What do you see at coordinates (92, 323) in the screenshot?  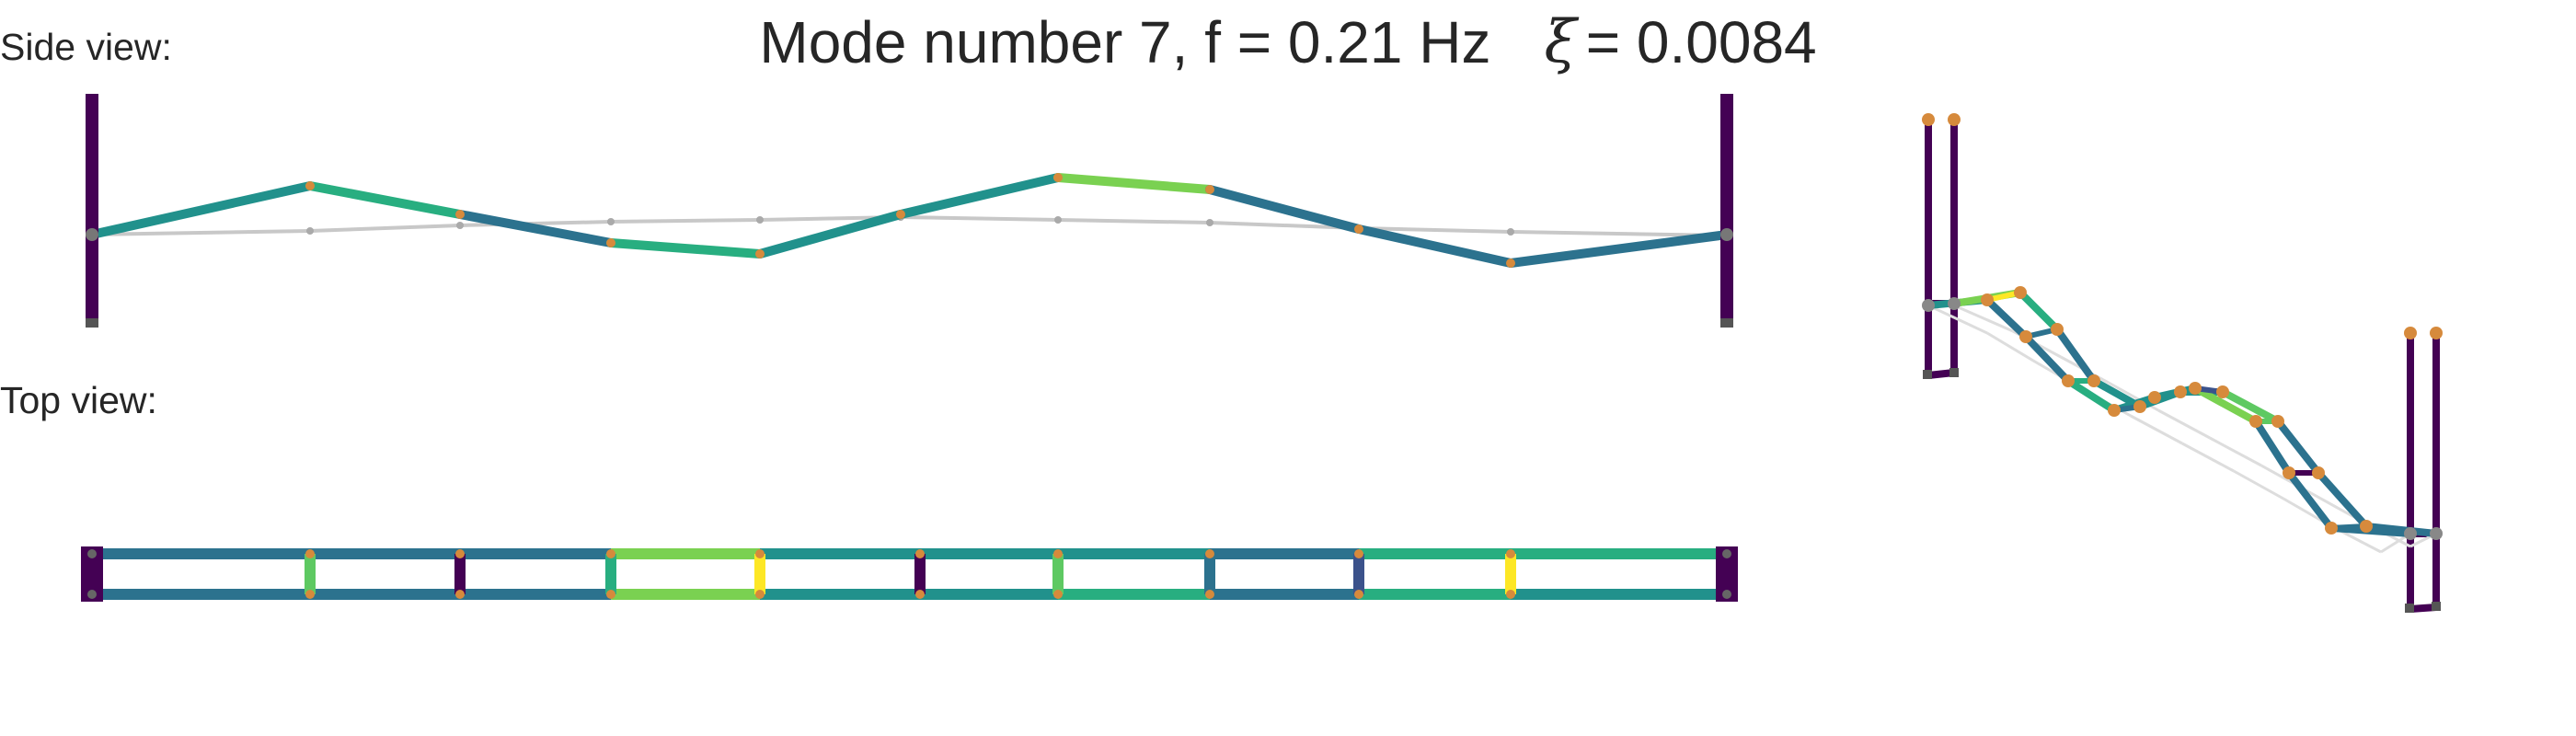 I see `left-tower-base` at bounding box center [92, 323].